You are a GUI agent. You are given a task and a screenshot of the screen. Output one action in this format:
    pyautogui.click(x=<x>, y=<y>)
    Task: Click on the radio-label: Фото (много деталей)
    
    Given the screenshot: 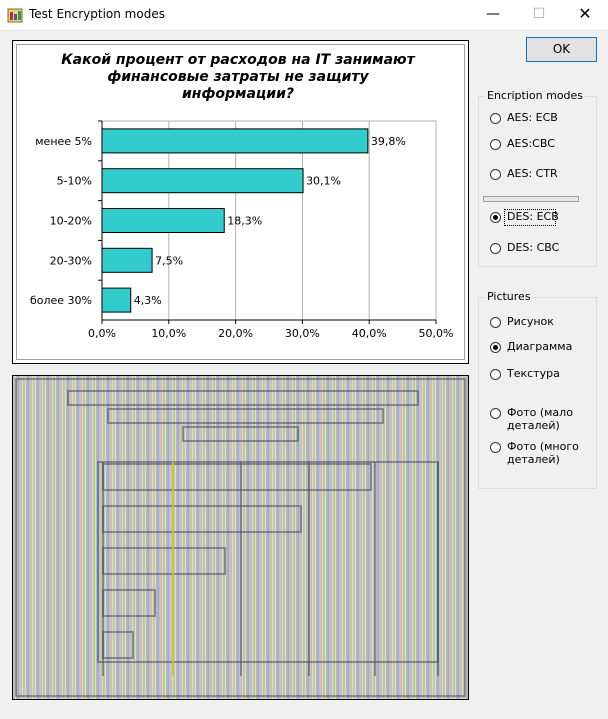 What is the action you would take?
    pyautogui.click(x=543, y=453)
    